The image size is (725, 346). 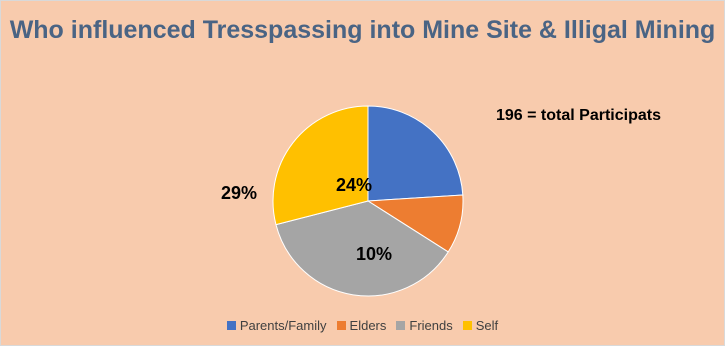 I want to click on legend-label: Self, so click(x=487, y=325).